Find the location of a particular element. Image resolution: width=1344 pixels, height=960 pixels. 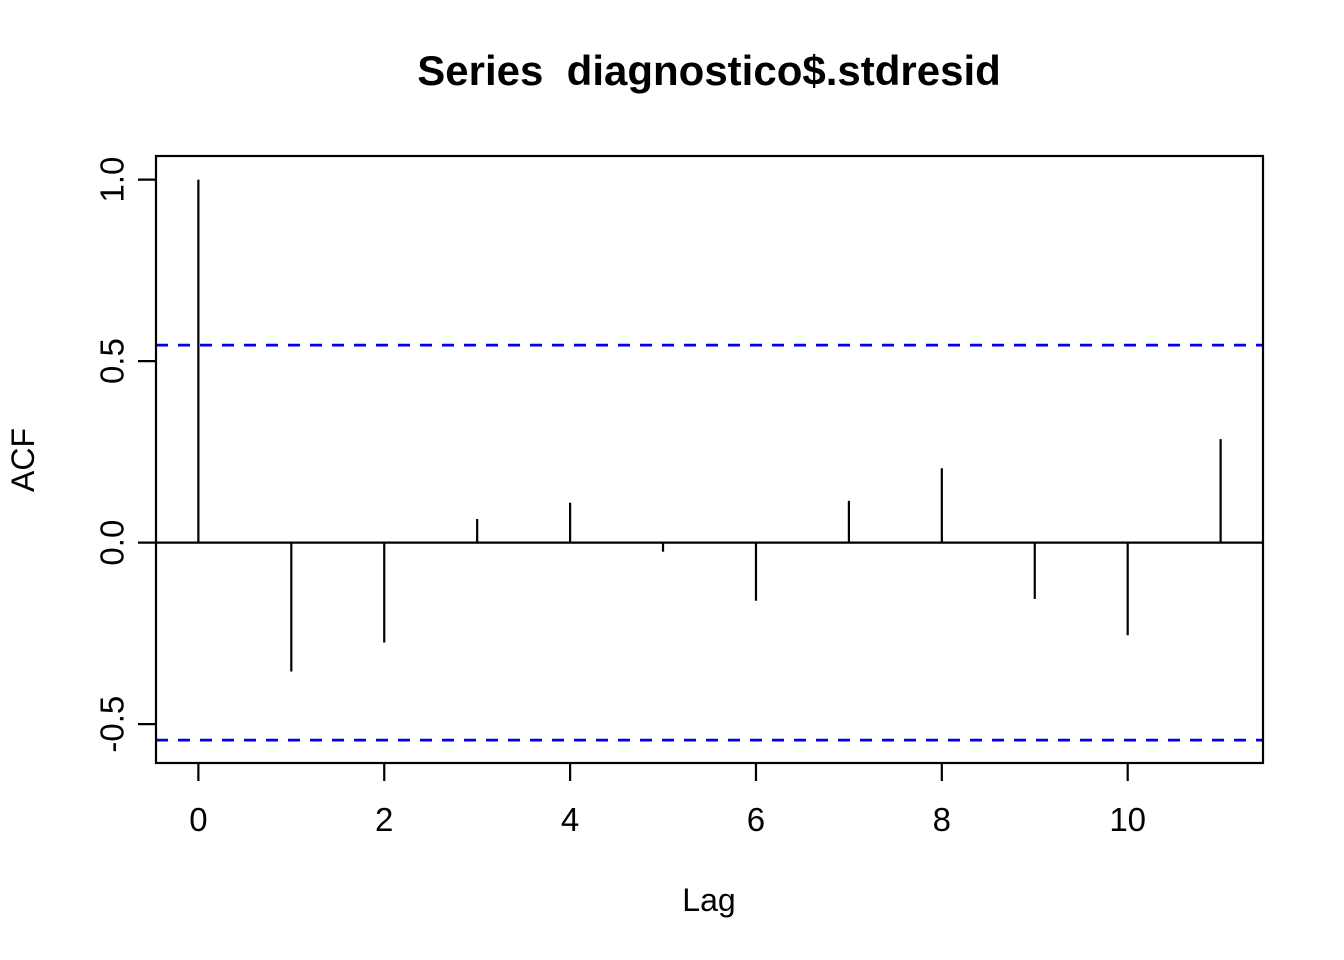

x-tick-label-6: 6 is located at coordinates (756, 819).